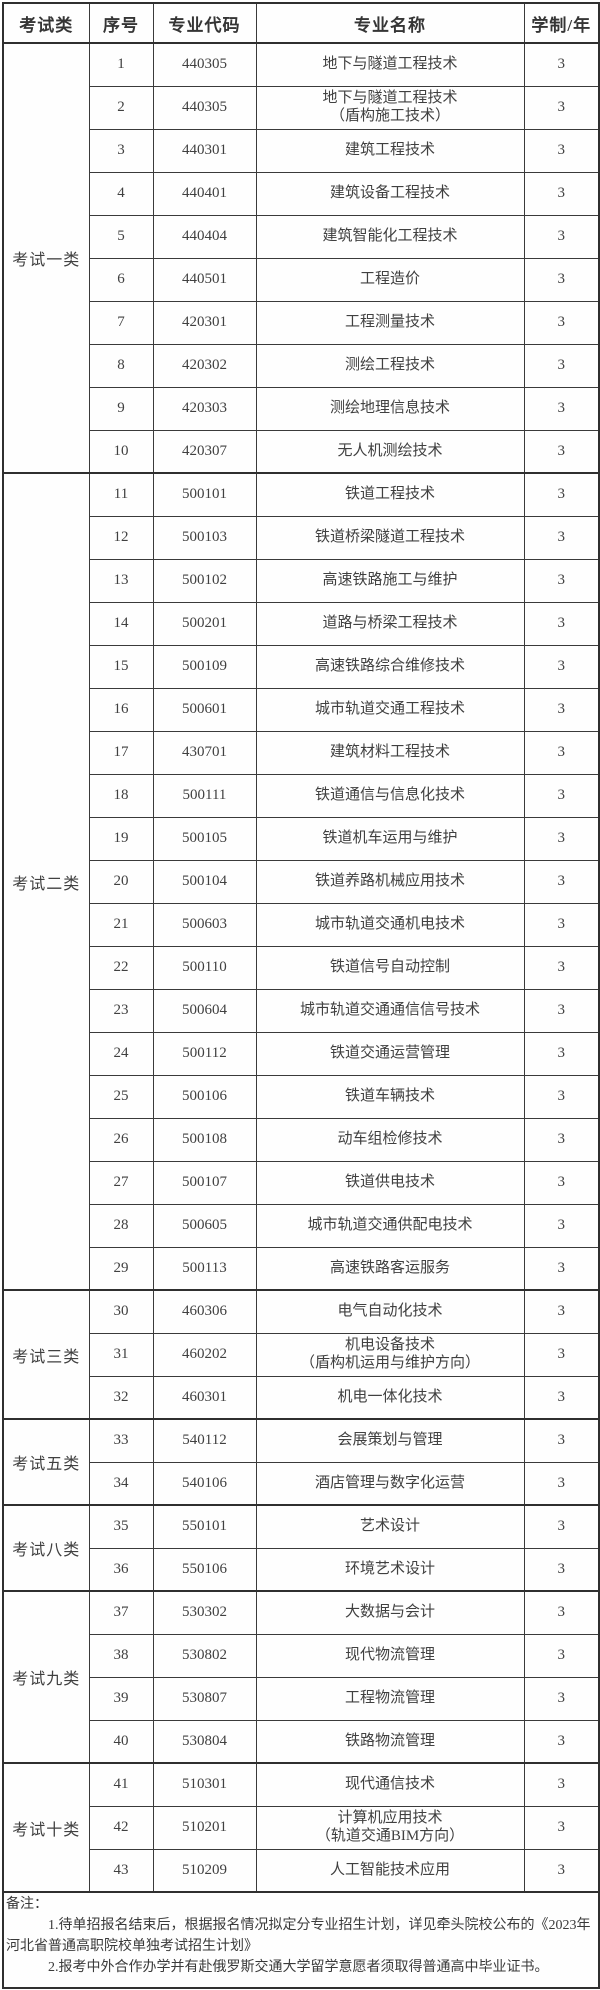  What do you see at coordinates (301, 322) in the screenshot?
I see `table-row: 7 420301 工程测量技术 3` at bounding box center [301, 322].